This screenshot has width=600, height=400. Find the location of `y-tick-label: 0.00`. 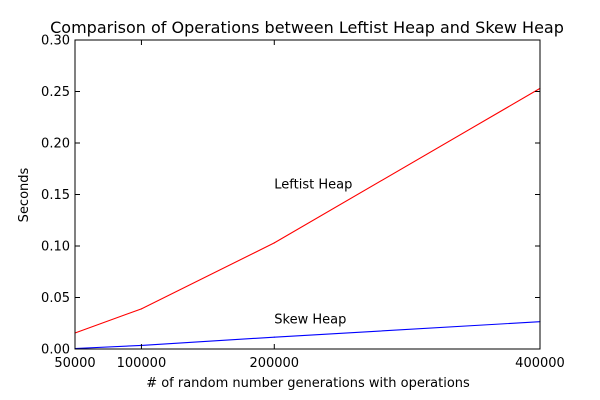

y-tick-label: 0.00 is located at coordinates (55, 350).